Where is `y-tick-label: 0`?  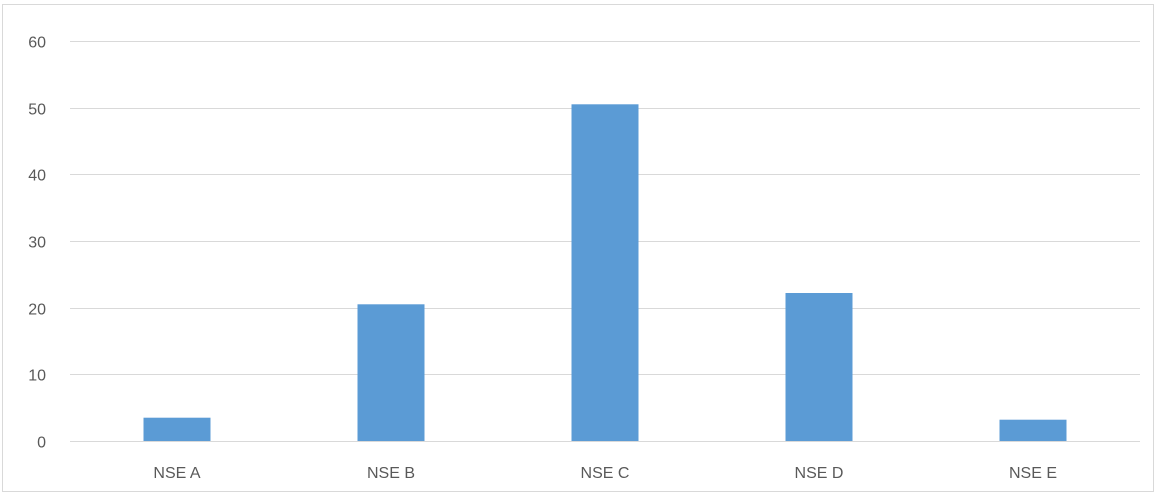
y-tick-label: 0 is located at coordinates (41, 443).